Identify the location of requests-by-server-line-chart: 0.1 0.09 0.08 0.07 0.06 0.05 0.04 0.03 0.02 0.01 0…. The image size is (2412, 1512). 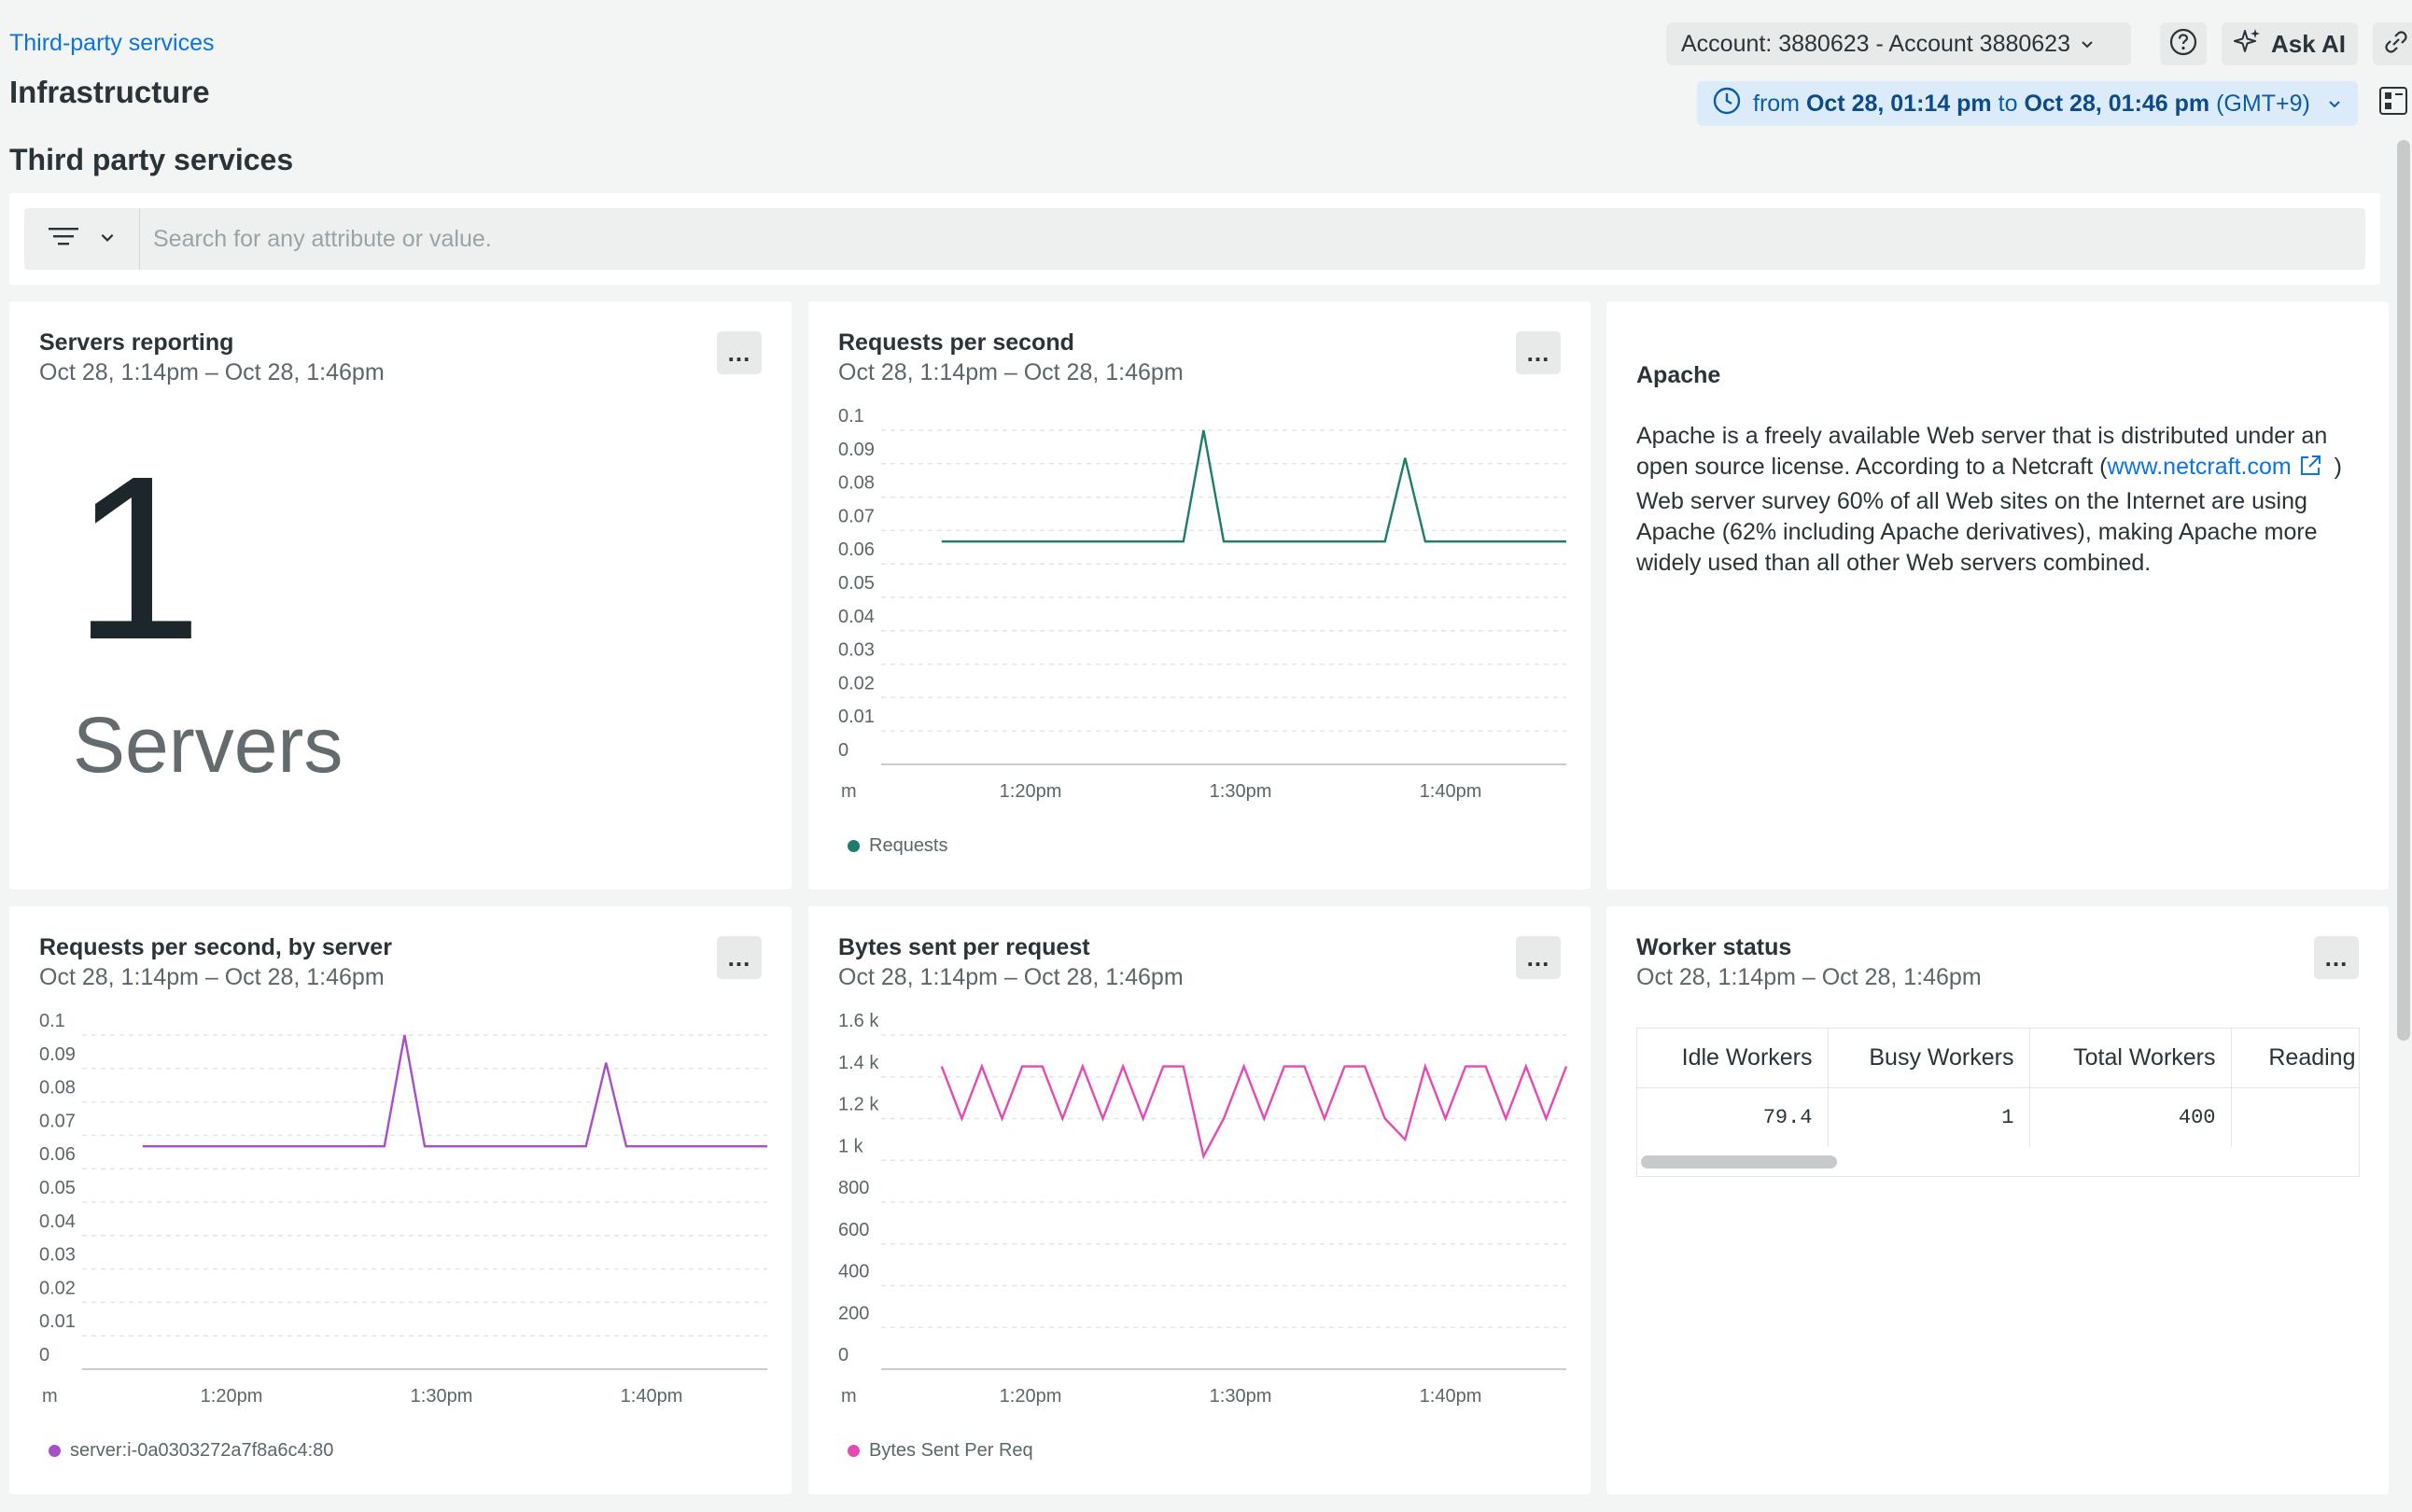
(403, 1209).